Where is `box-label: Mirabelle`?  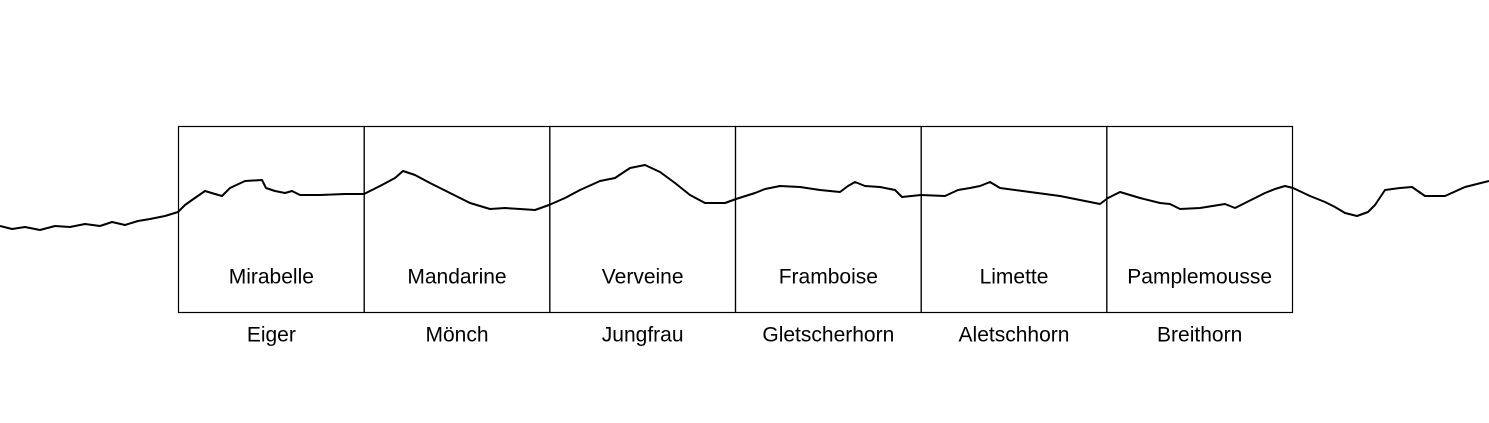
box-label: Mirabelle is located at coordinates (271, 277).